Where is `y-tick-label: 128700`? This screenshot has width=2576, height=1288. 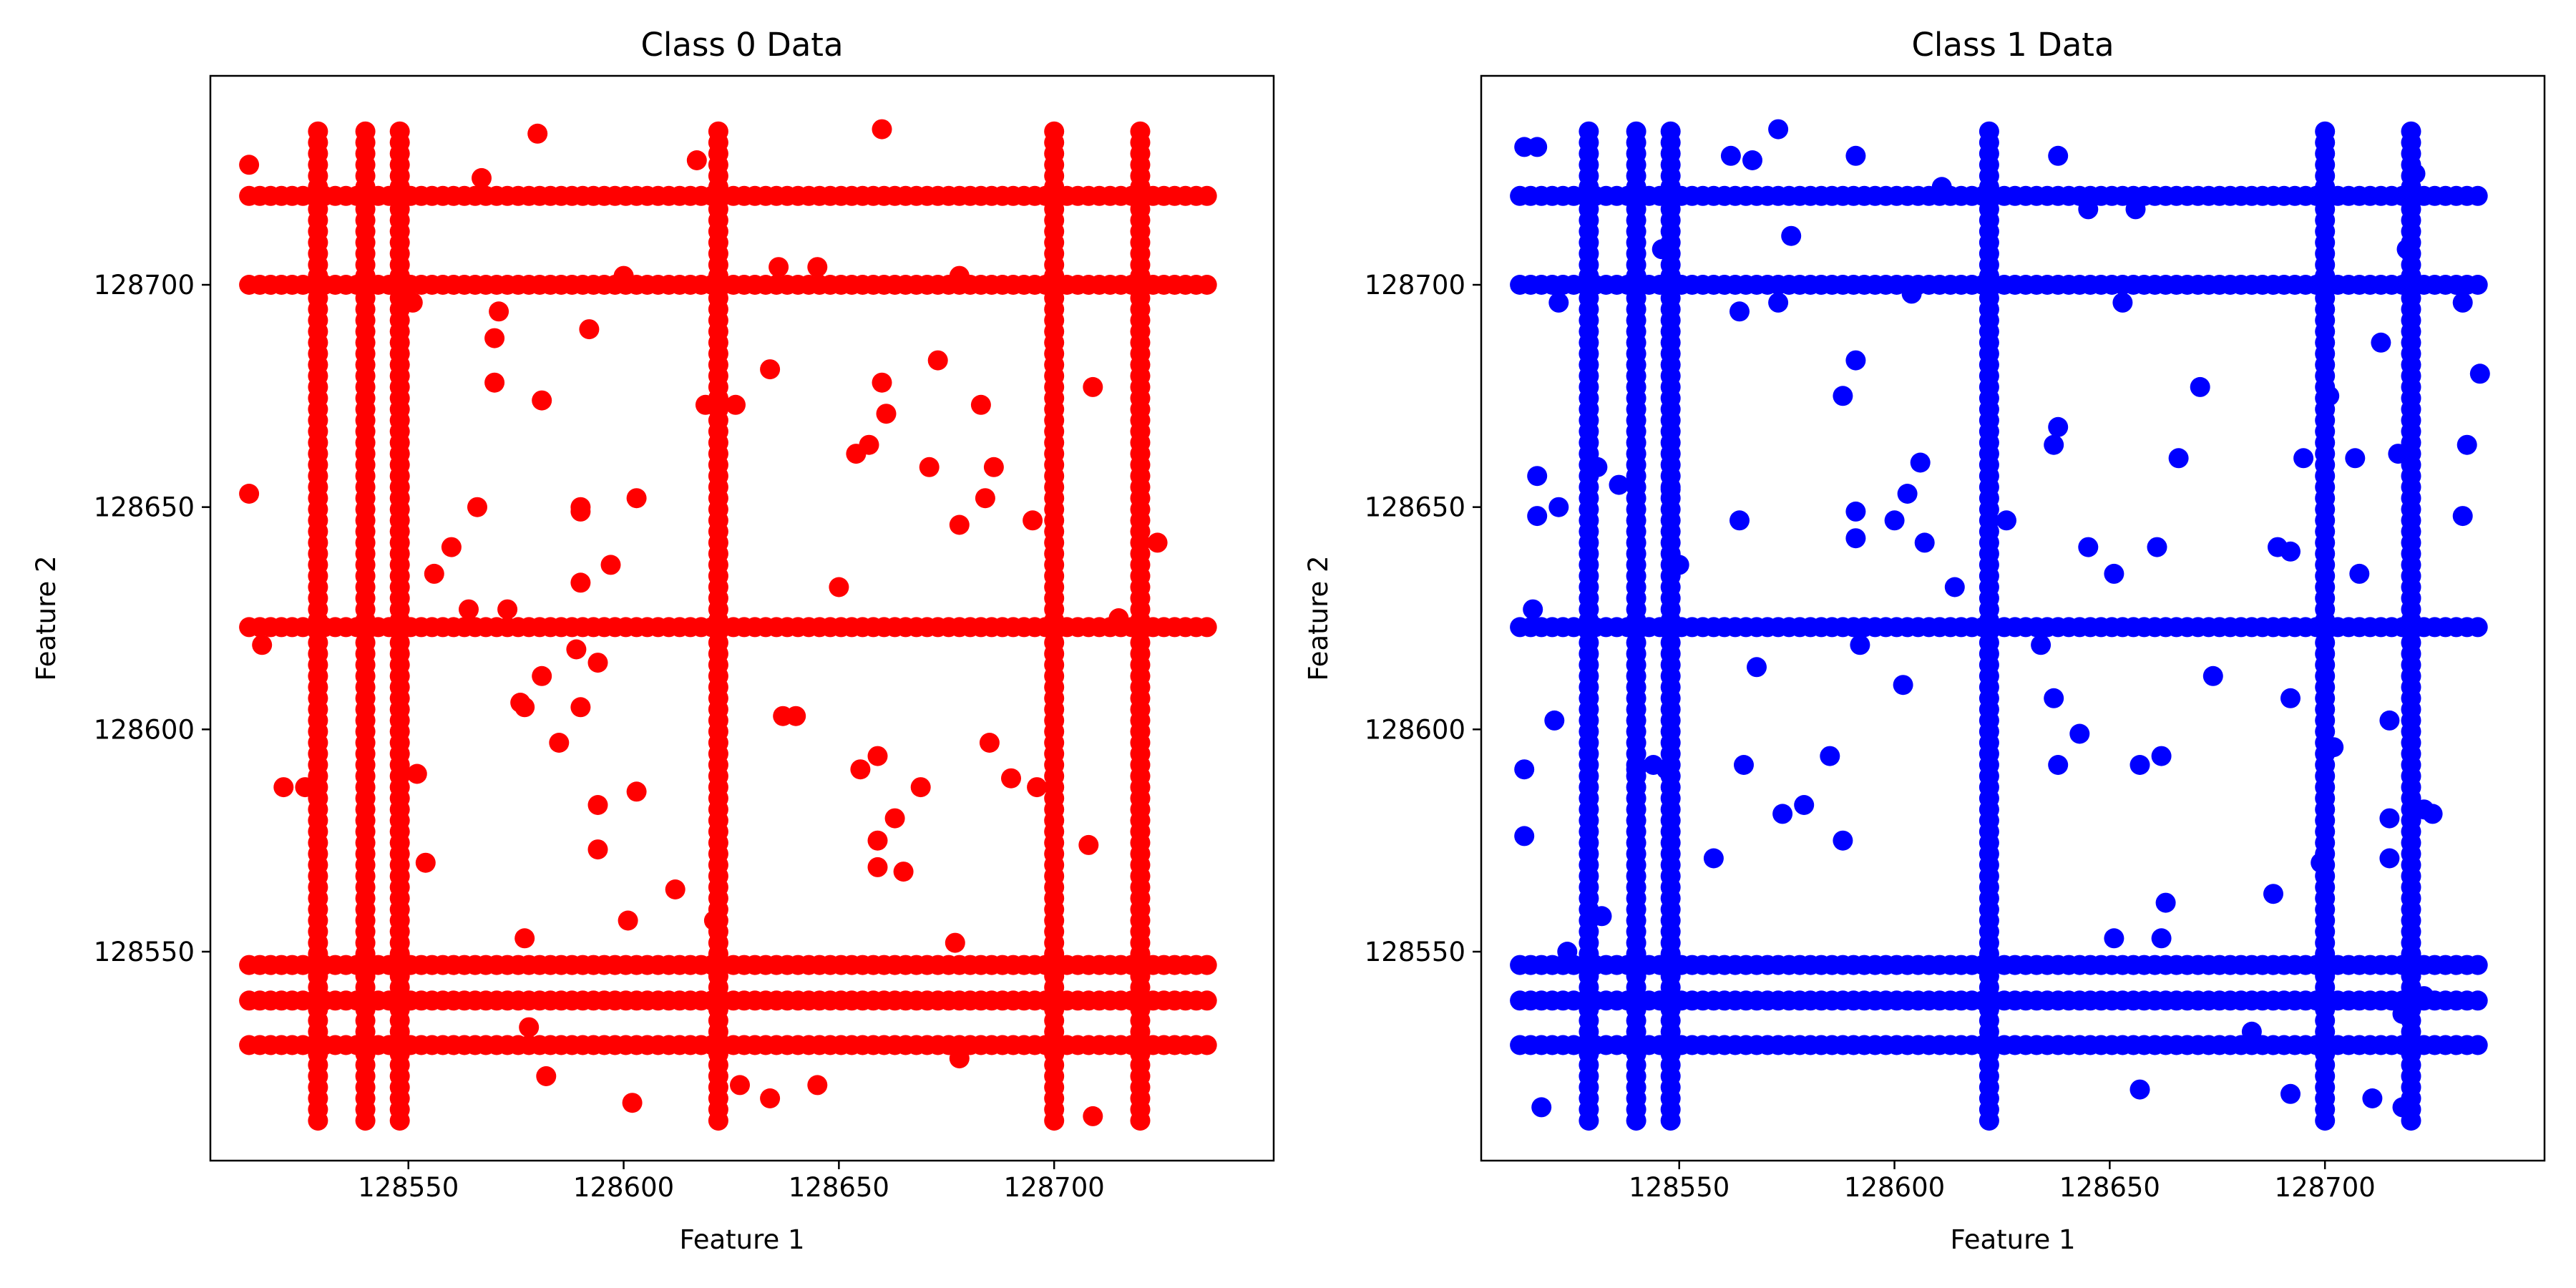
y-tick-label: 128700 is located at coordinates (1415, 285).